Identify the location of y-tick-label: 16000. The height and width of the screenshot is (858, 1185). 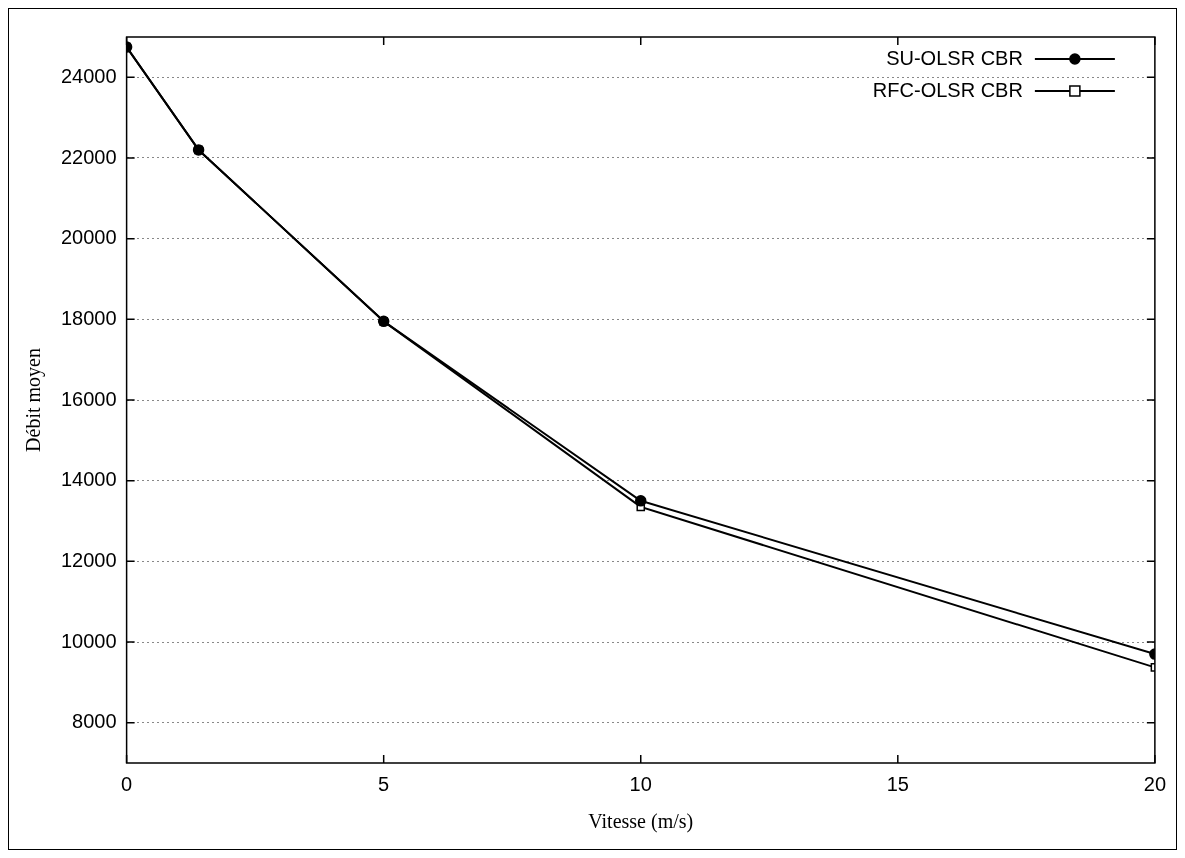
(88, 398).